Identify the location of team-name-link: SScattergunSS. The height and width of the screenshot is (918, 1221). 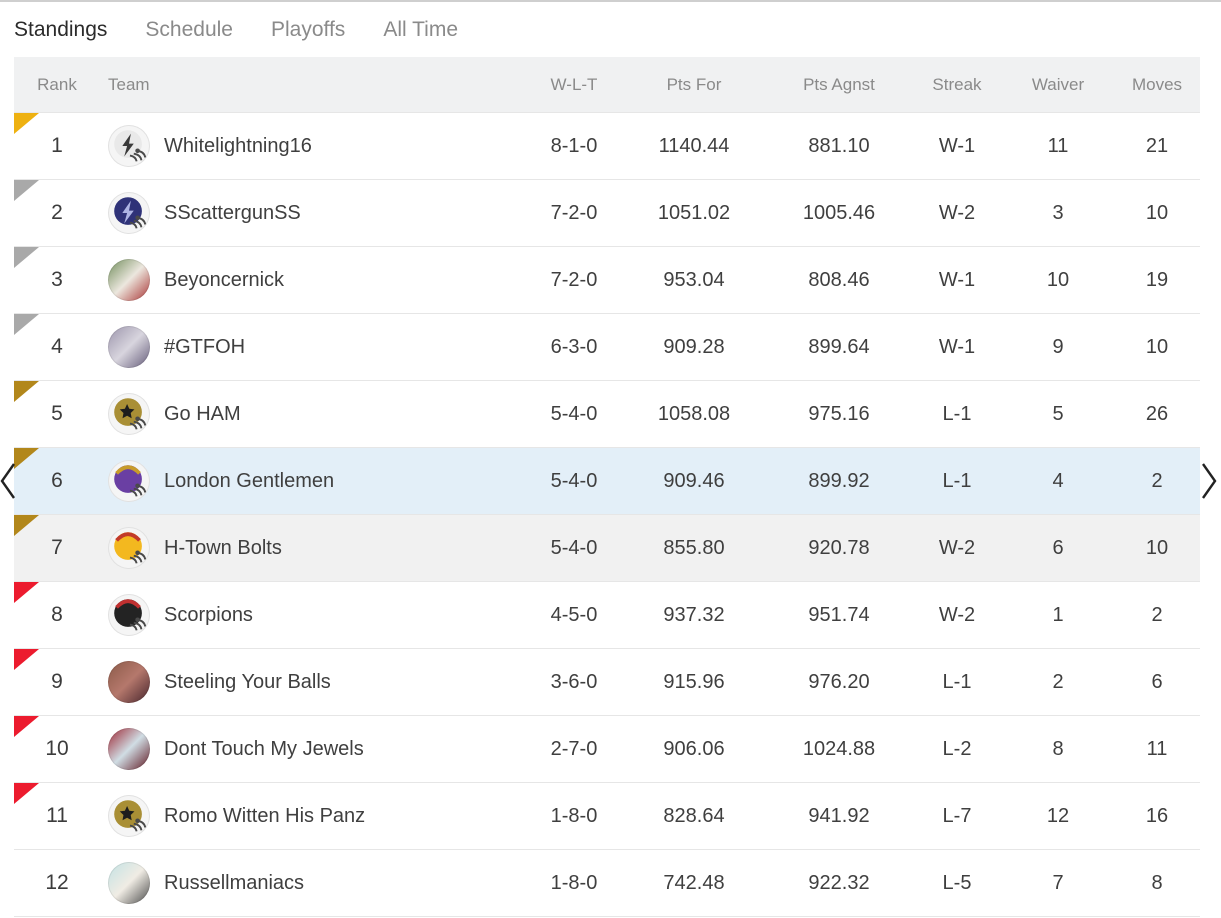
(232, 212).